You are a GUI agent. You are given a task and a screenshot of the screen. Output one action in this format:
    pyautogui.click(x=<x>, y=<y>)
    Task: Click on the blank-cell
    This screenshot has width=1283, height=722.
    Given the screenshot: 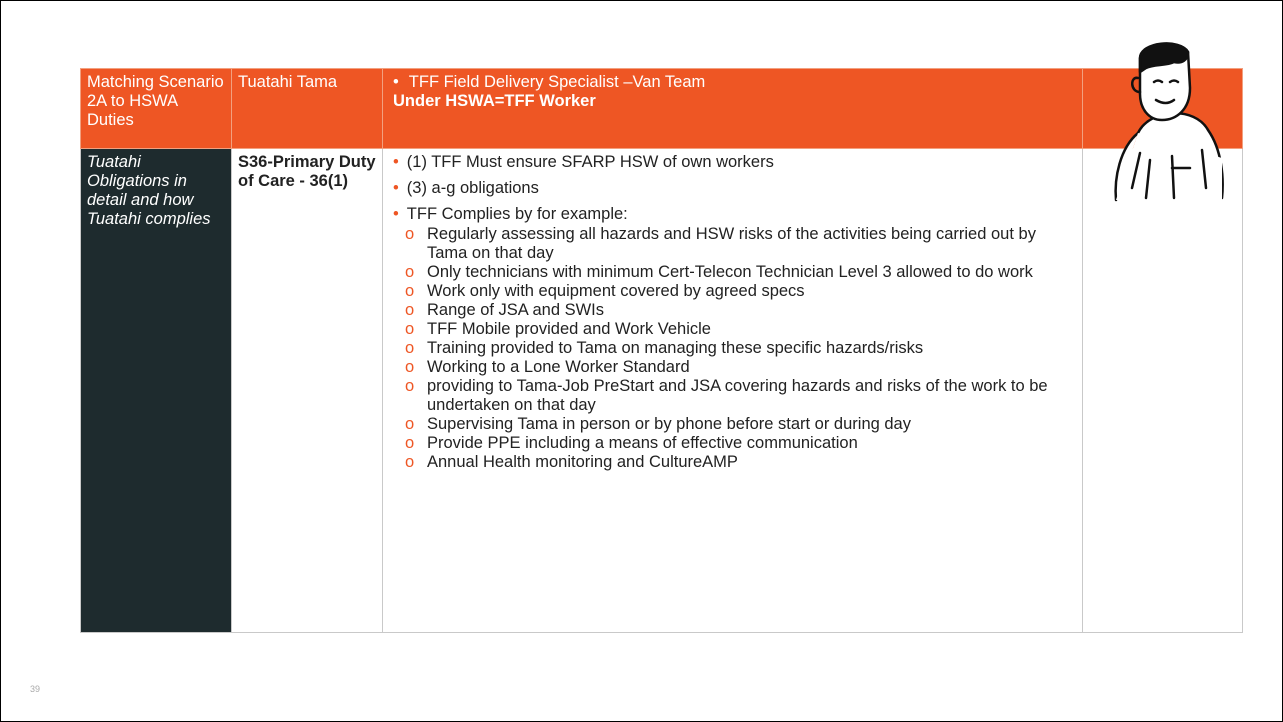 What is the action you would take?
    pyautogui.click(x=1162, y=390)
    